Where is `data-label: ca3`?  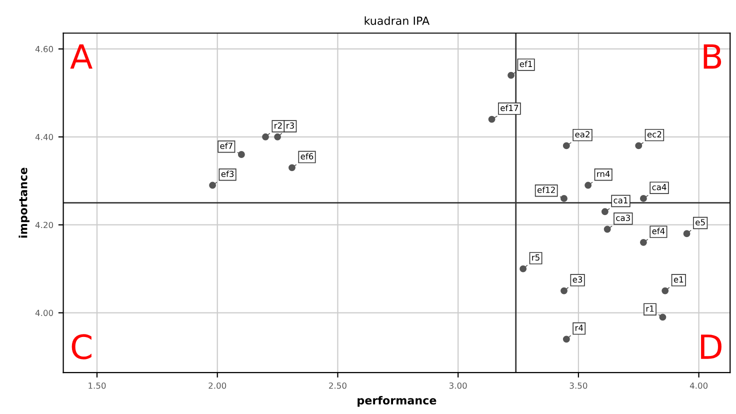
data-label: ca3 is located at coordinates (623, 218).